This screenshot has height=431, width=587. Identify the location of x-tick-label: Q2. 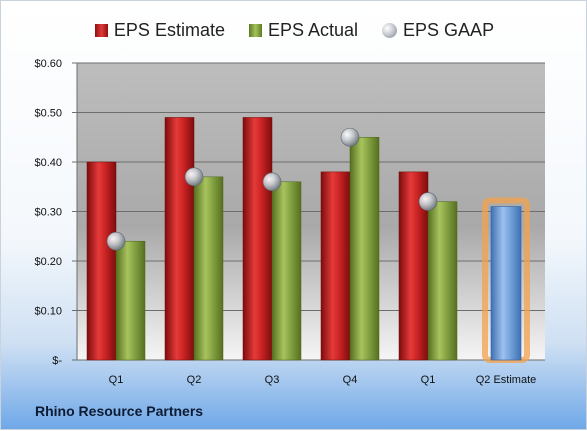
(194, 380).